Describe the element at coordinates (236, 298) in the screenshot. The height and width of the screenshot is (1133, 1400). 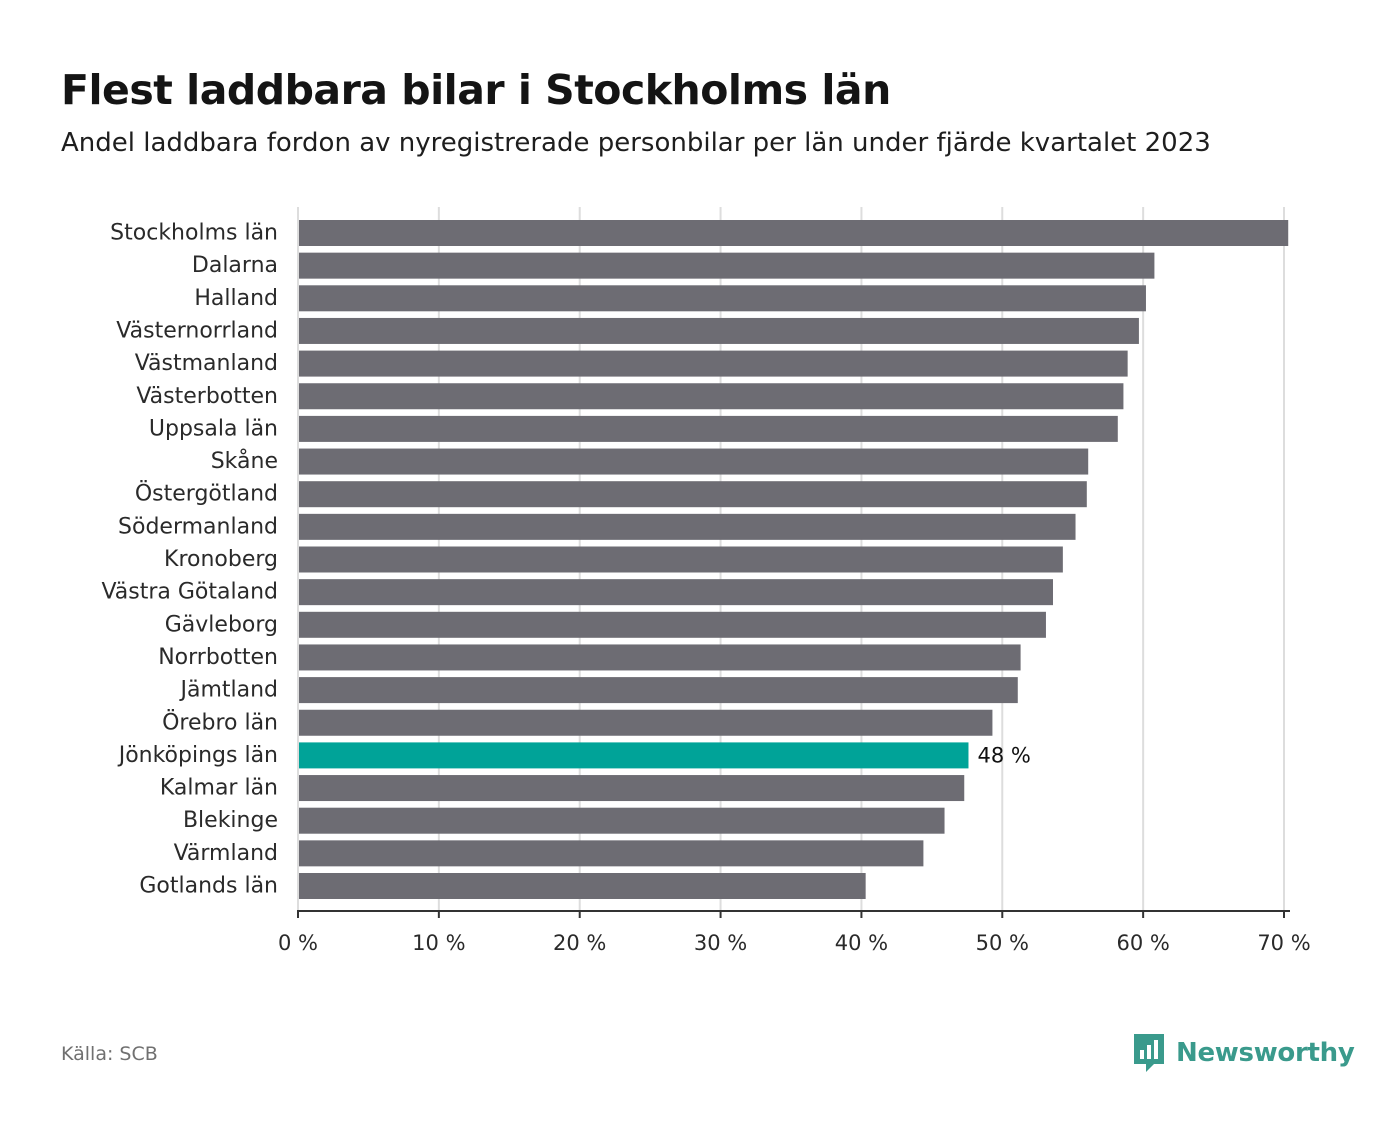
I see `category-label: Halland` at that location.